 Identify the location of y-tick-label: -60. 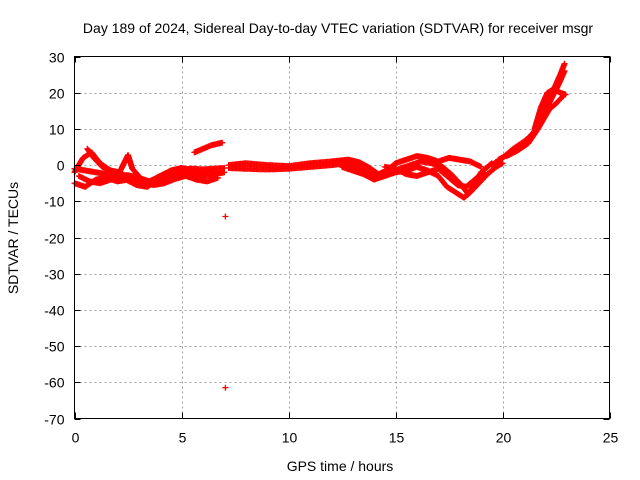
(54, 383).